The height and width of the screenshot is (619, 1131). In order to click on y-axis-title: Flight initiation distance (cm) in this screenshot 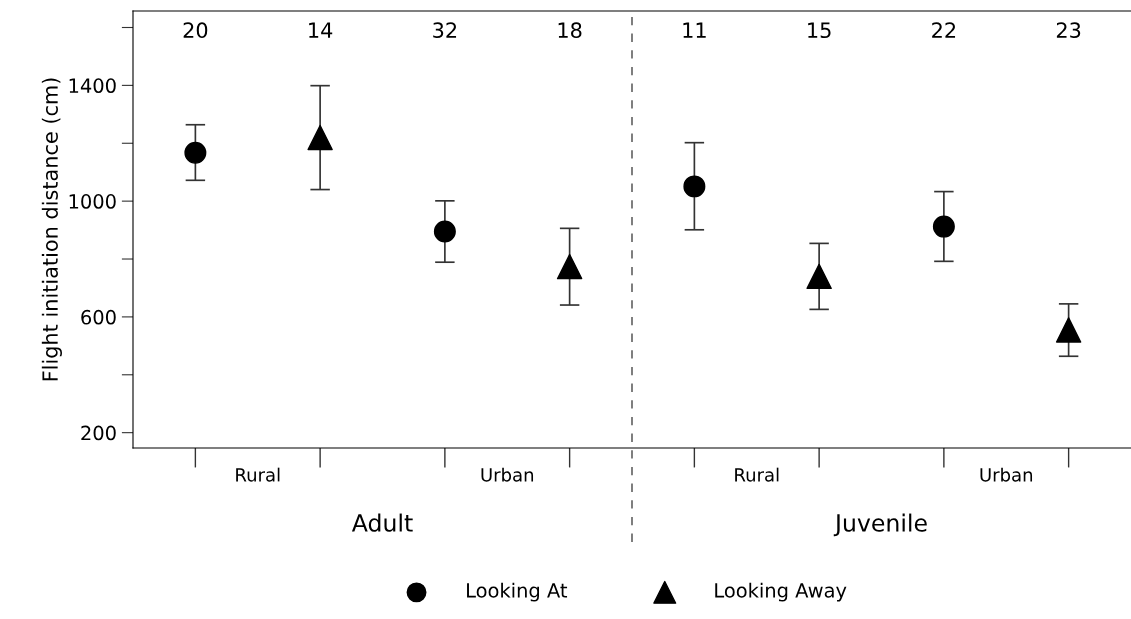, I will do `click(51, 229)`.